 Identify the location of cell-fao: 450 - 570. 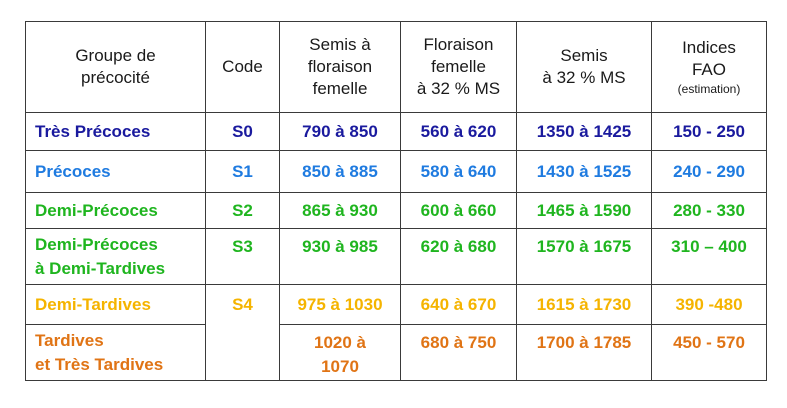
(709, 352).